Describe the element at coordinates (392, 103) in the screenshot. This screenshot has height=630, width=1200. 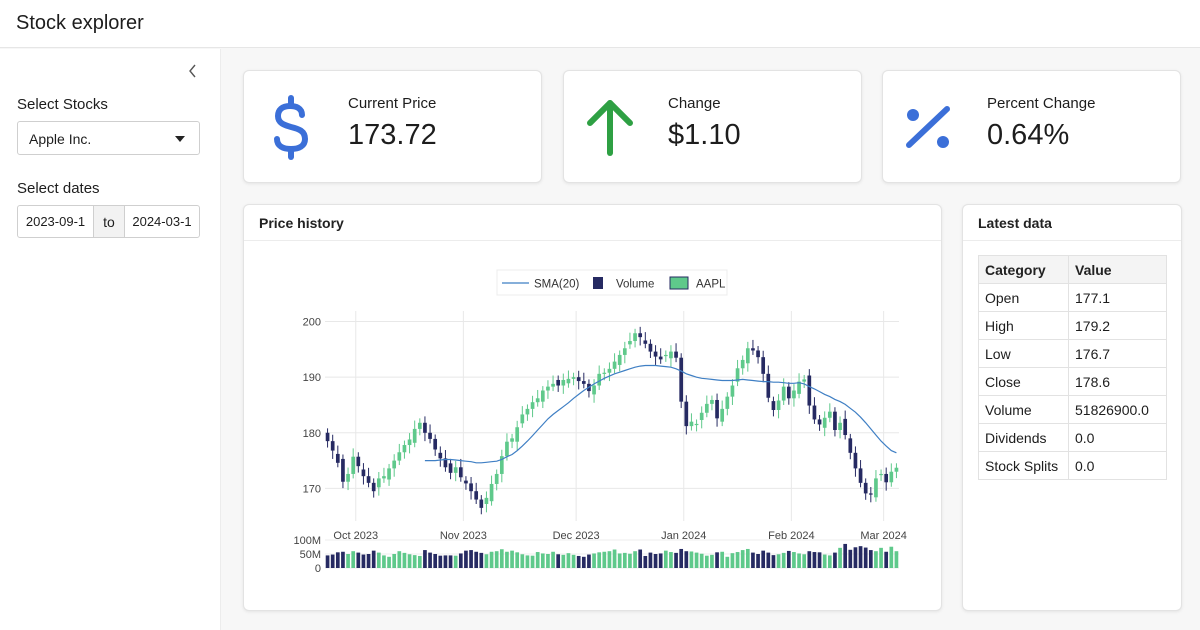
I see `value-box-label: Current Price` at that location.